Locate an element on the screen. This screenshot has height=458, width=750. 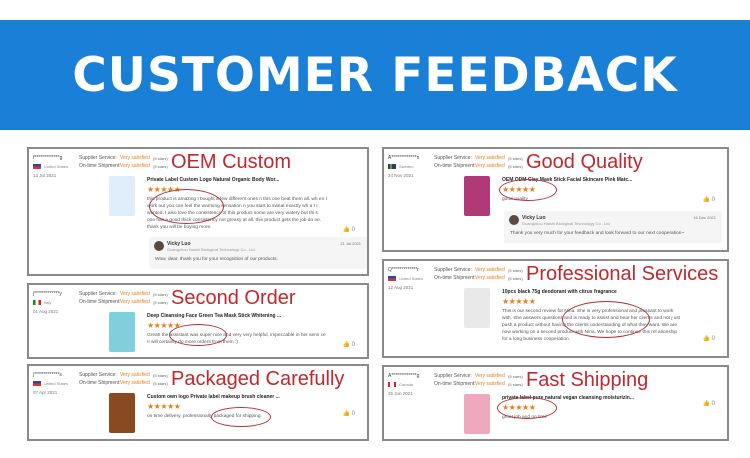
reviewer-country: Canada is located at coordinates (406, 384).